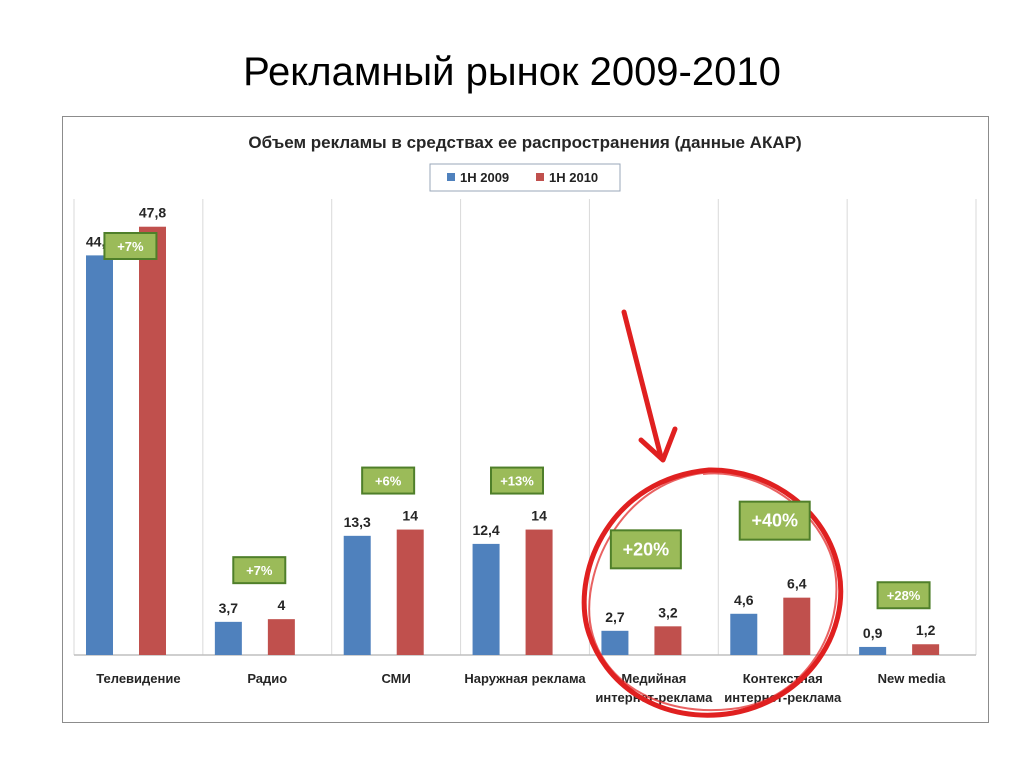 This screenshot has height=768, width=1024. Describe the element at coordinates (512, 72) in the screenshot. I see `slide-title: Рекламный рынок 2009-2010` at that location.